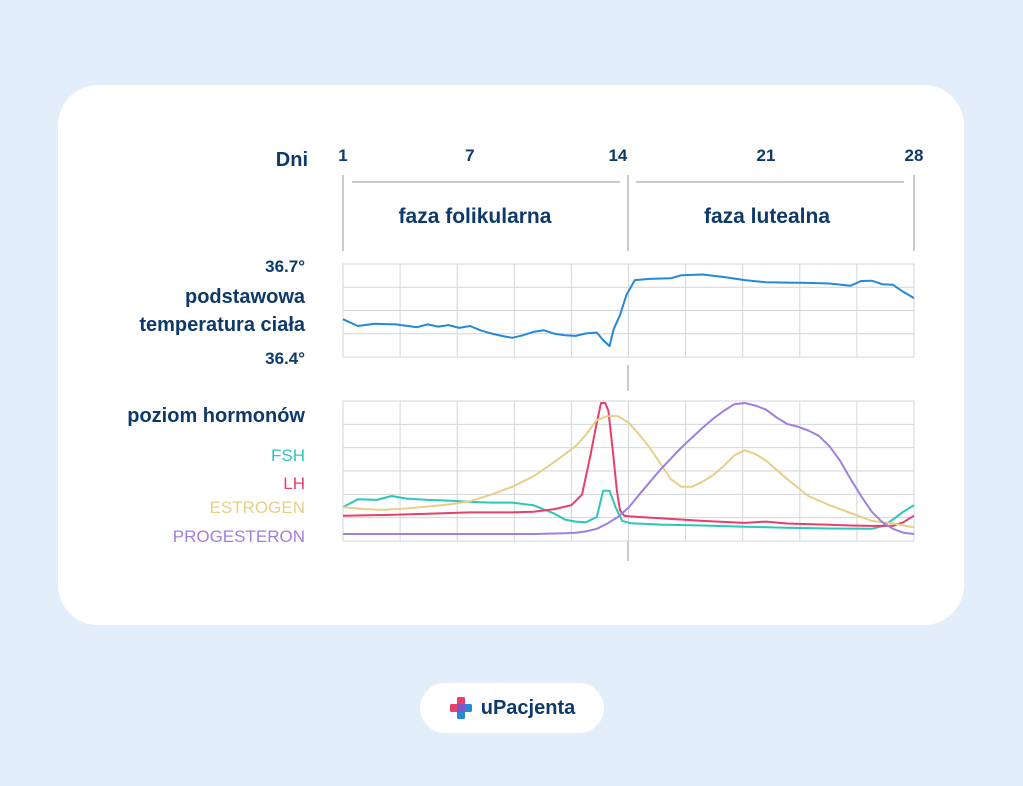  Describe the element at coordinates (257, 507) in the screenshot. I see `legend-estrogen: ESTROGEN` at that location.